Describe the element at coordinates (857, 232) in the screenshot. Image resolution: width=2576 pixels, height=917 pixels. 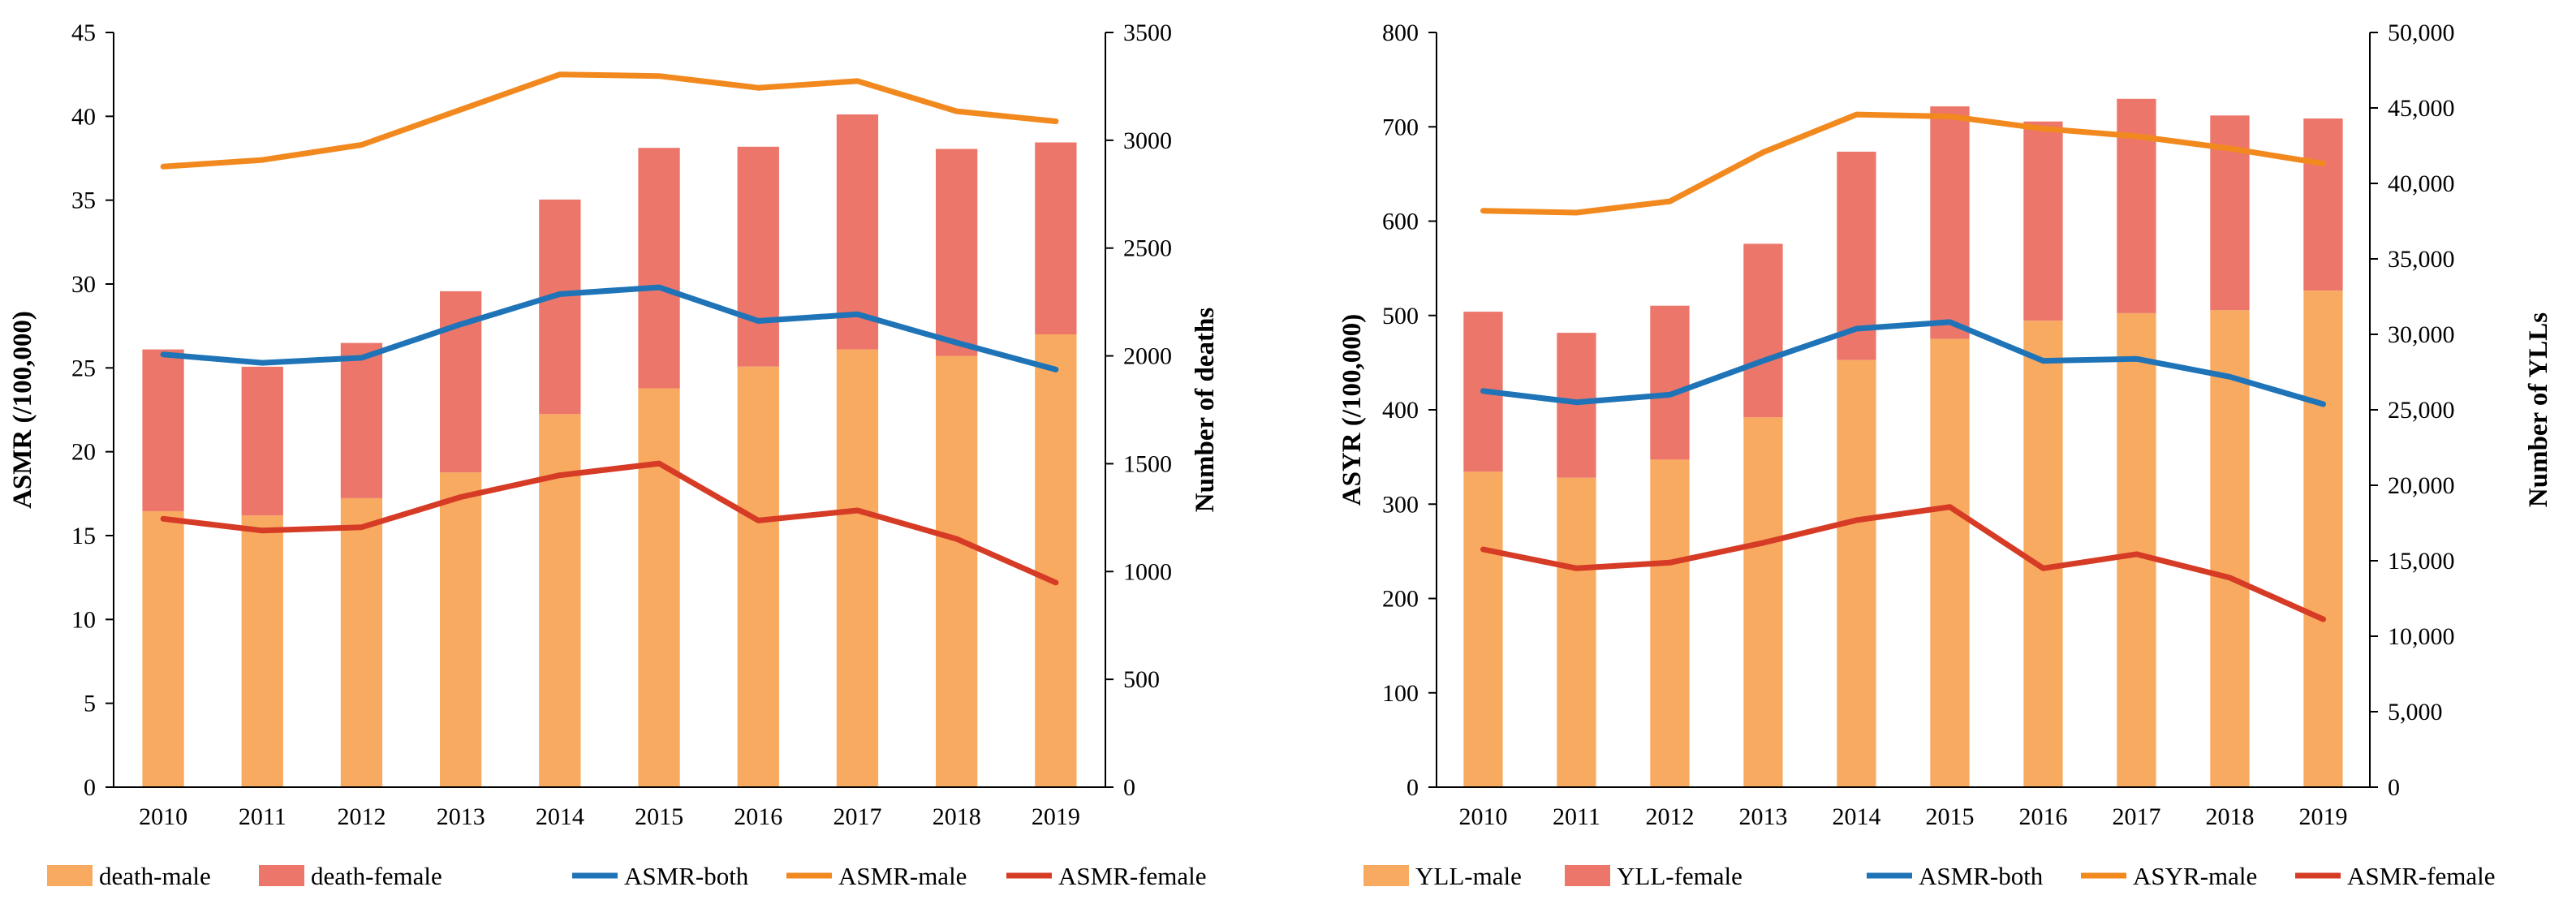
I see `bar-death-female-2017` at that location.